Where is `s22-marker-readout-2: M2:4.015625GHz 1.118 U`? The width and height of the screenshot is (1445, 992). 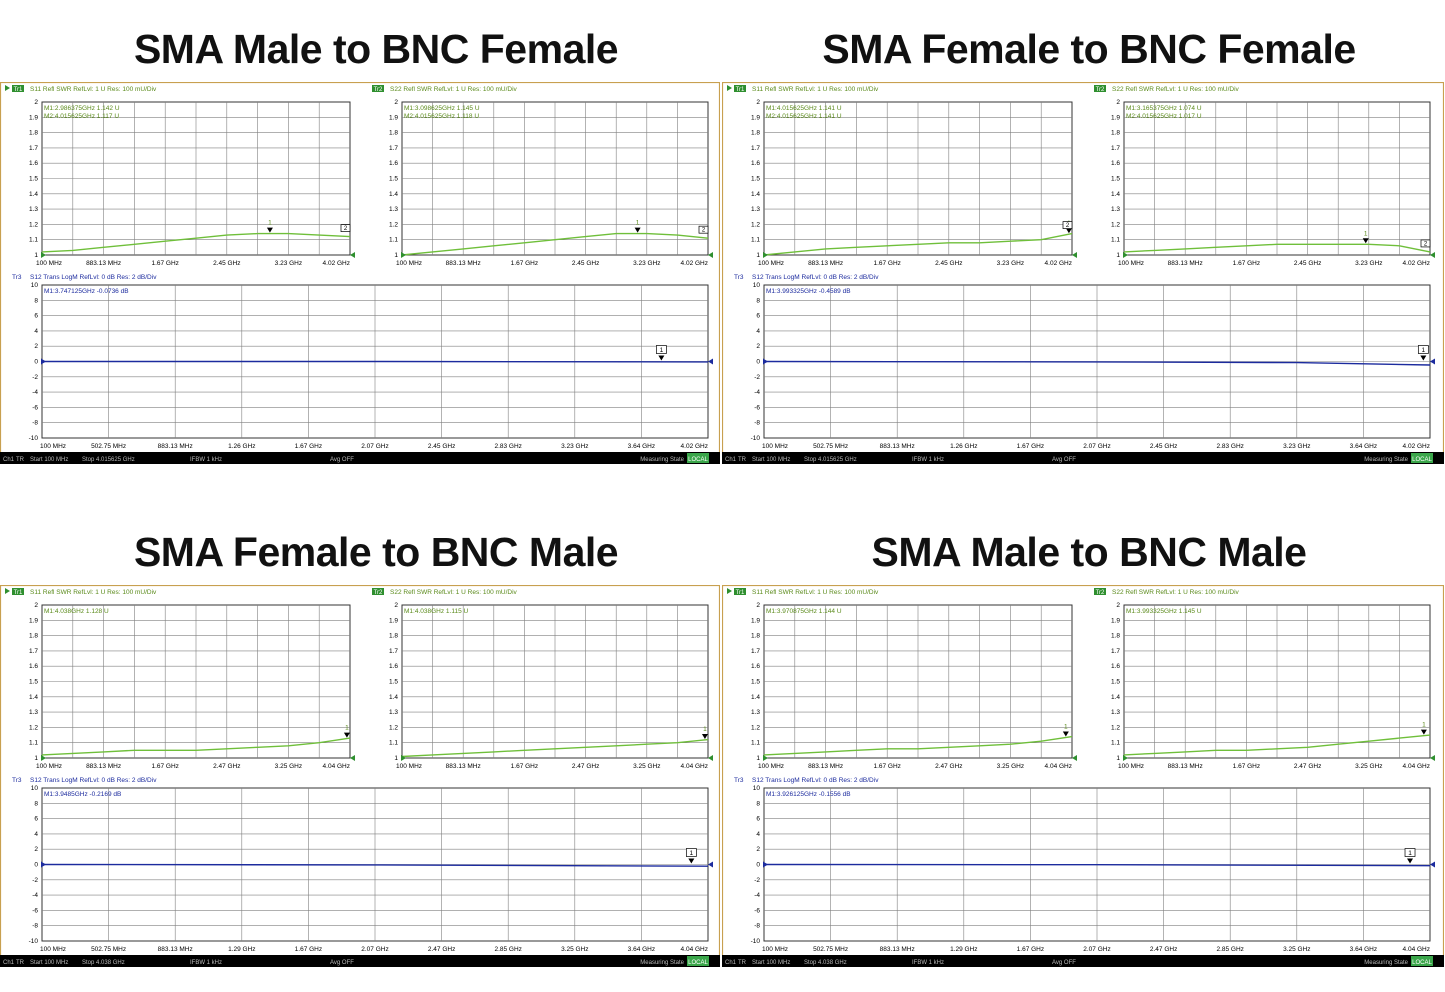
s22-marker-readout-2: M2:4.015625GHz 1.118 U is located at coordinates (441, 116).